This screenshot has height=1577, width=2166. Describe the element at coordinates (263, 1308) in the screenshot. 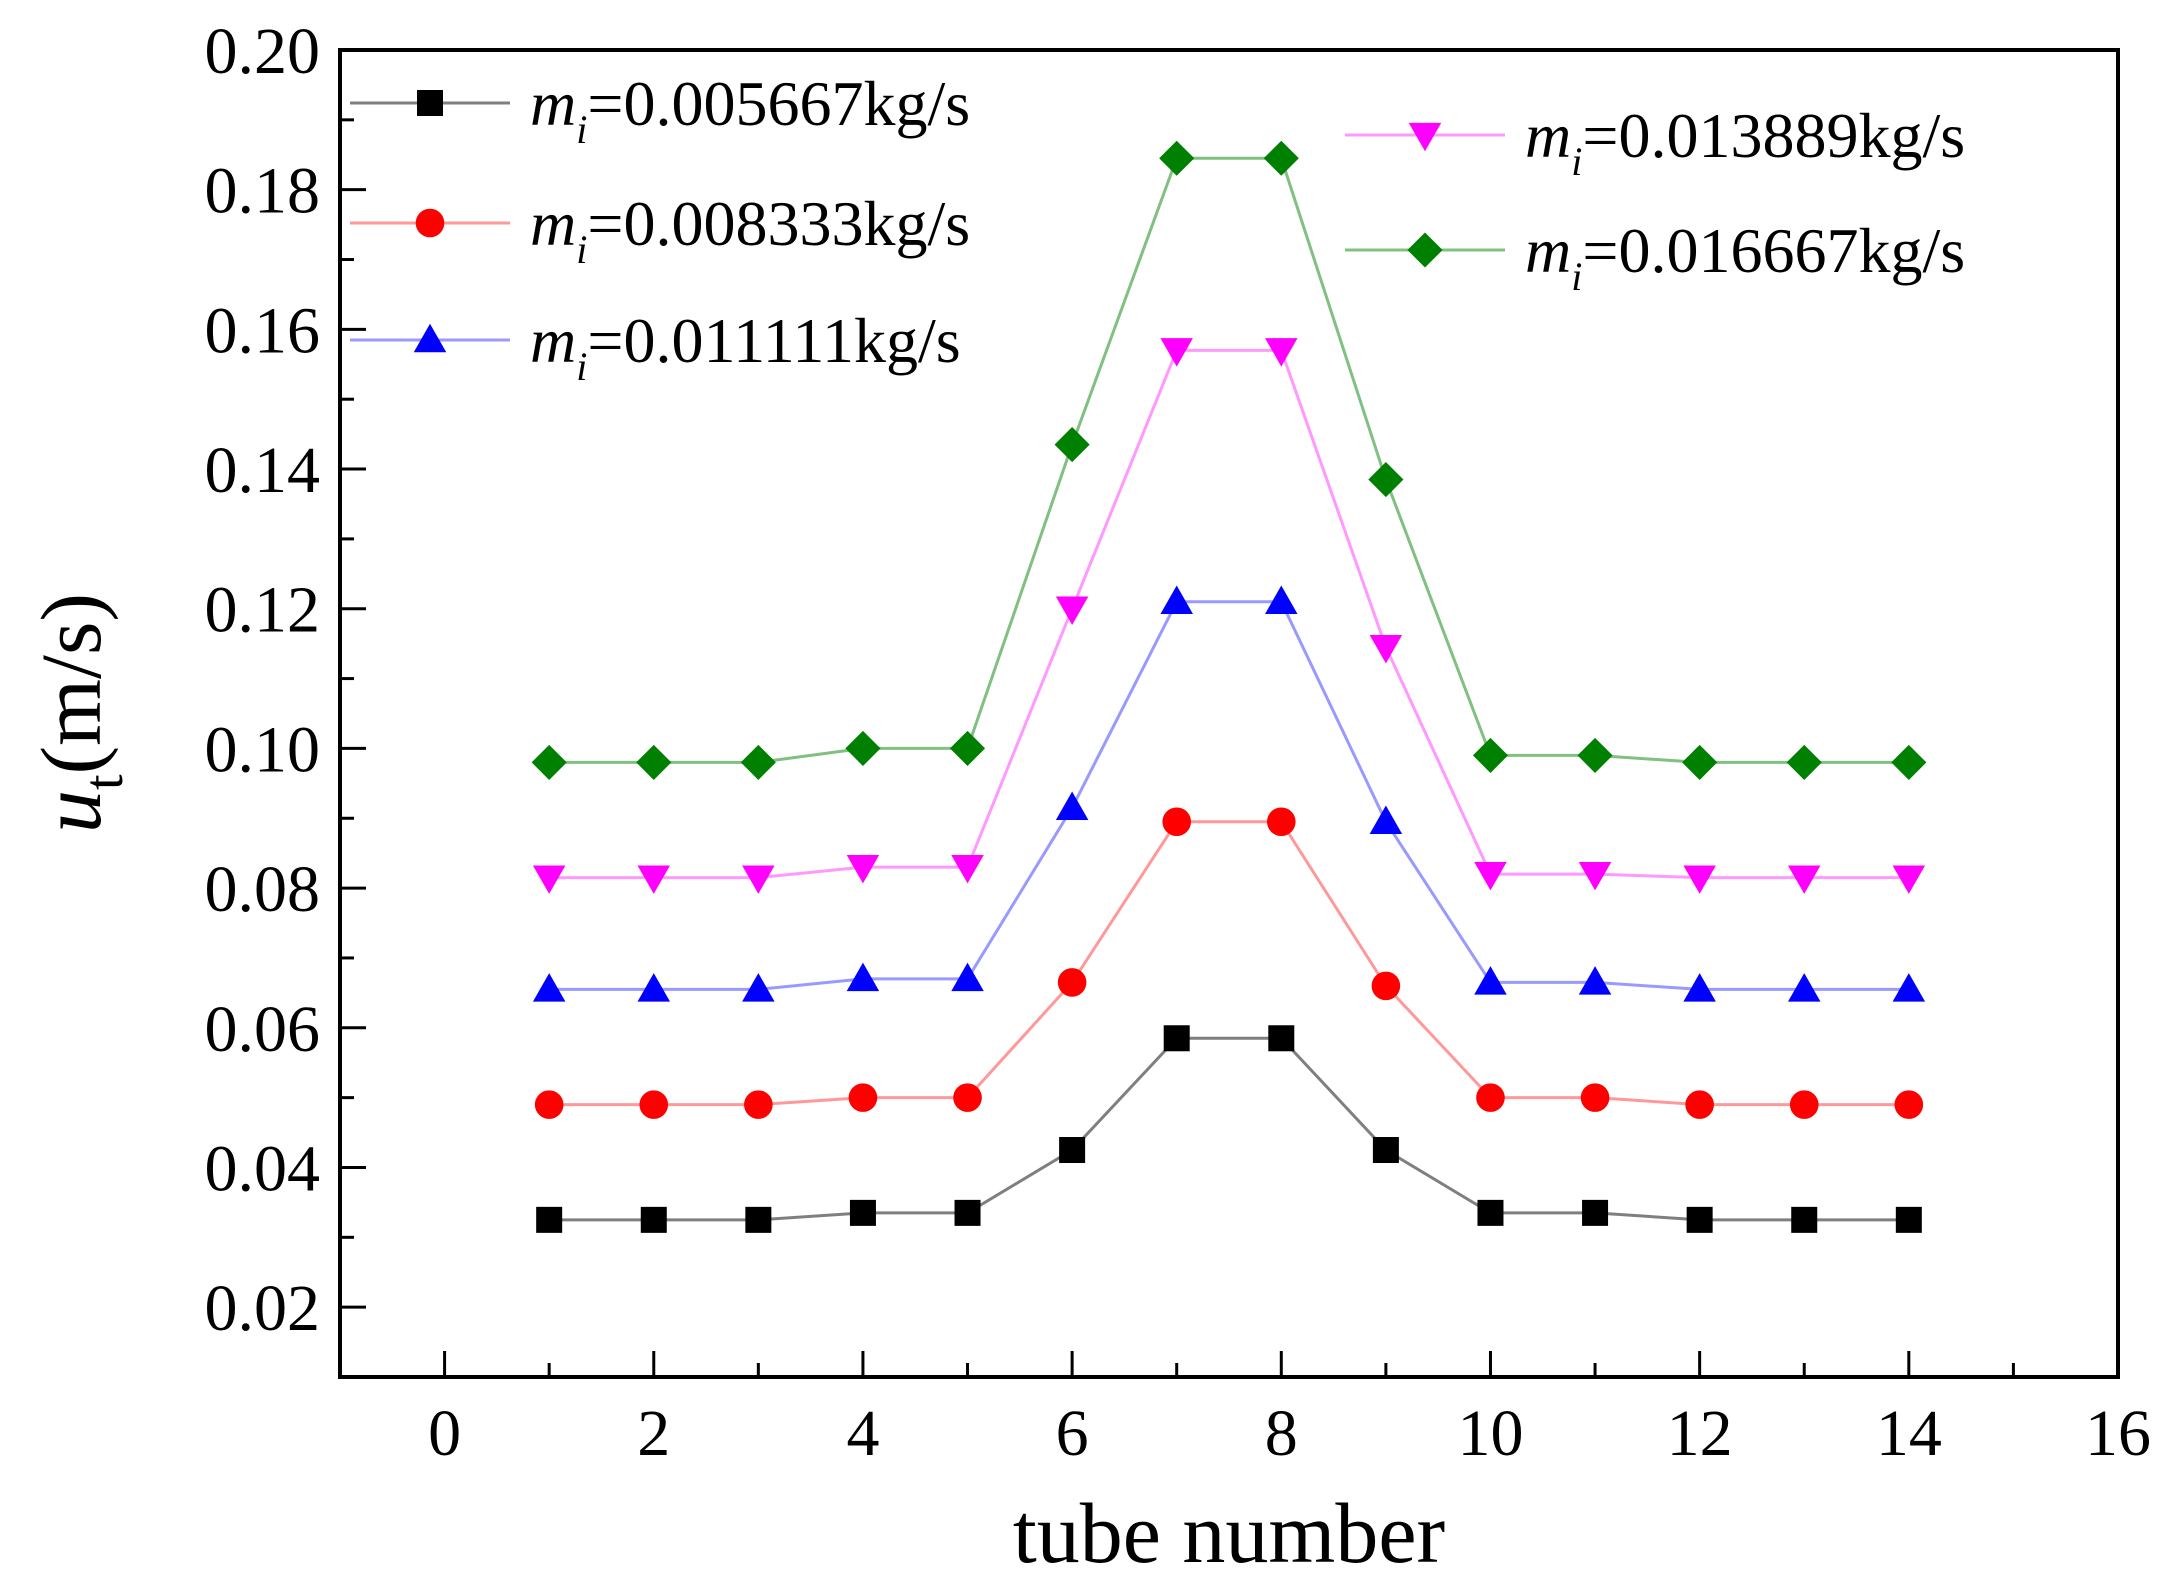

I see `y-tick-label: 0.02` at that location.